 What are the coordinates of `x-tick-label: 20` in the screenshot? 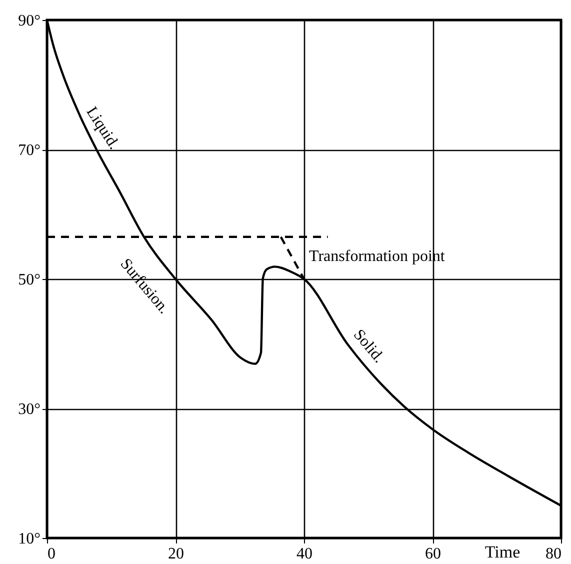 It's located at (176, 554).